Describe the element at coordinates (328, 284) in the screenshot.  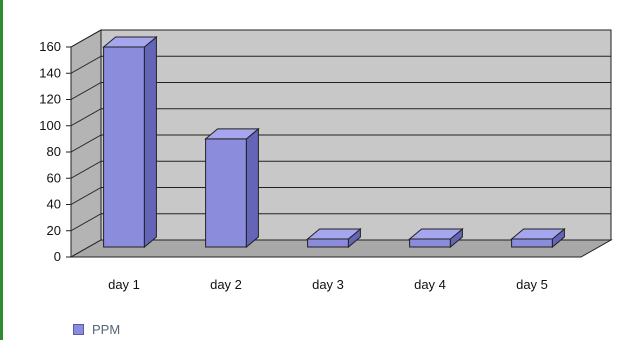
I see `x-tick-label: day 3` at that location.